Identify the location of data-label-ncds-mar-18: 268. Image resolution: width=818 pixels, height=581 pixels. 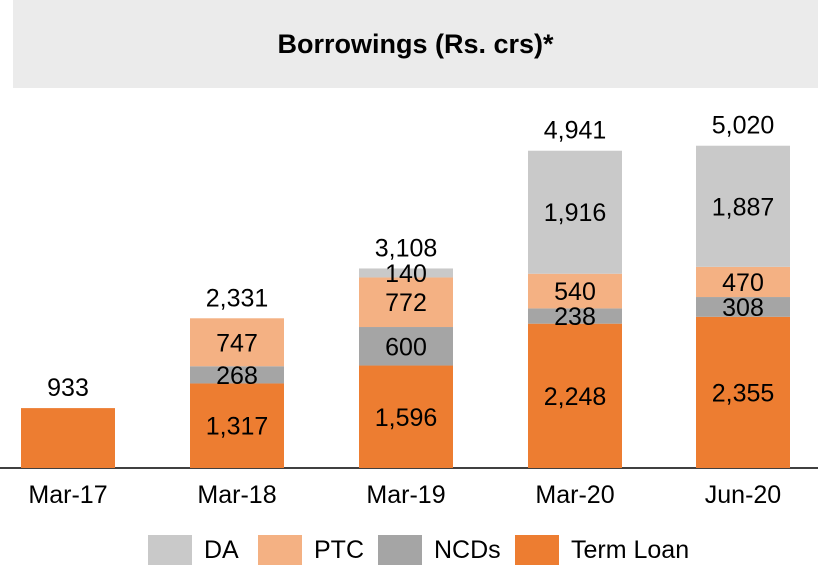
(237, 376).